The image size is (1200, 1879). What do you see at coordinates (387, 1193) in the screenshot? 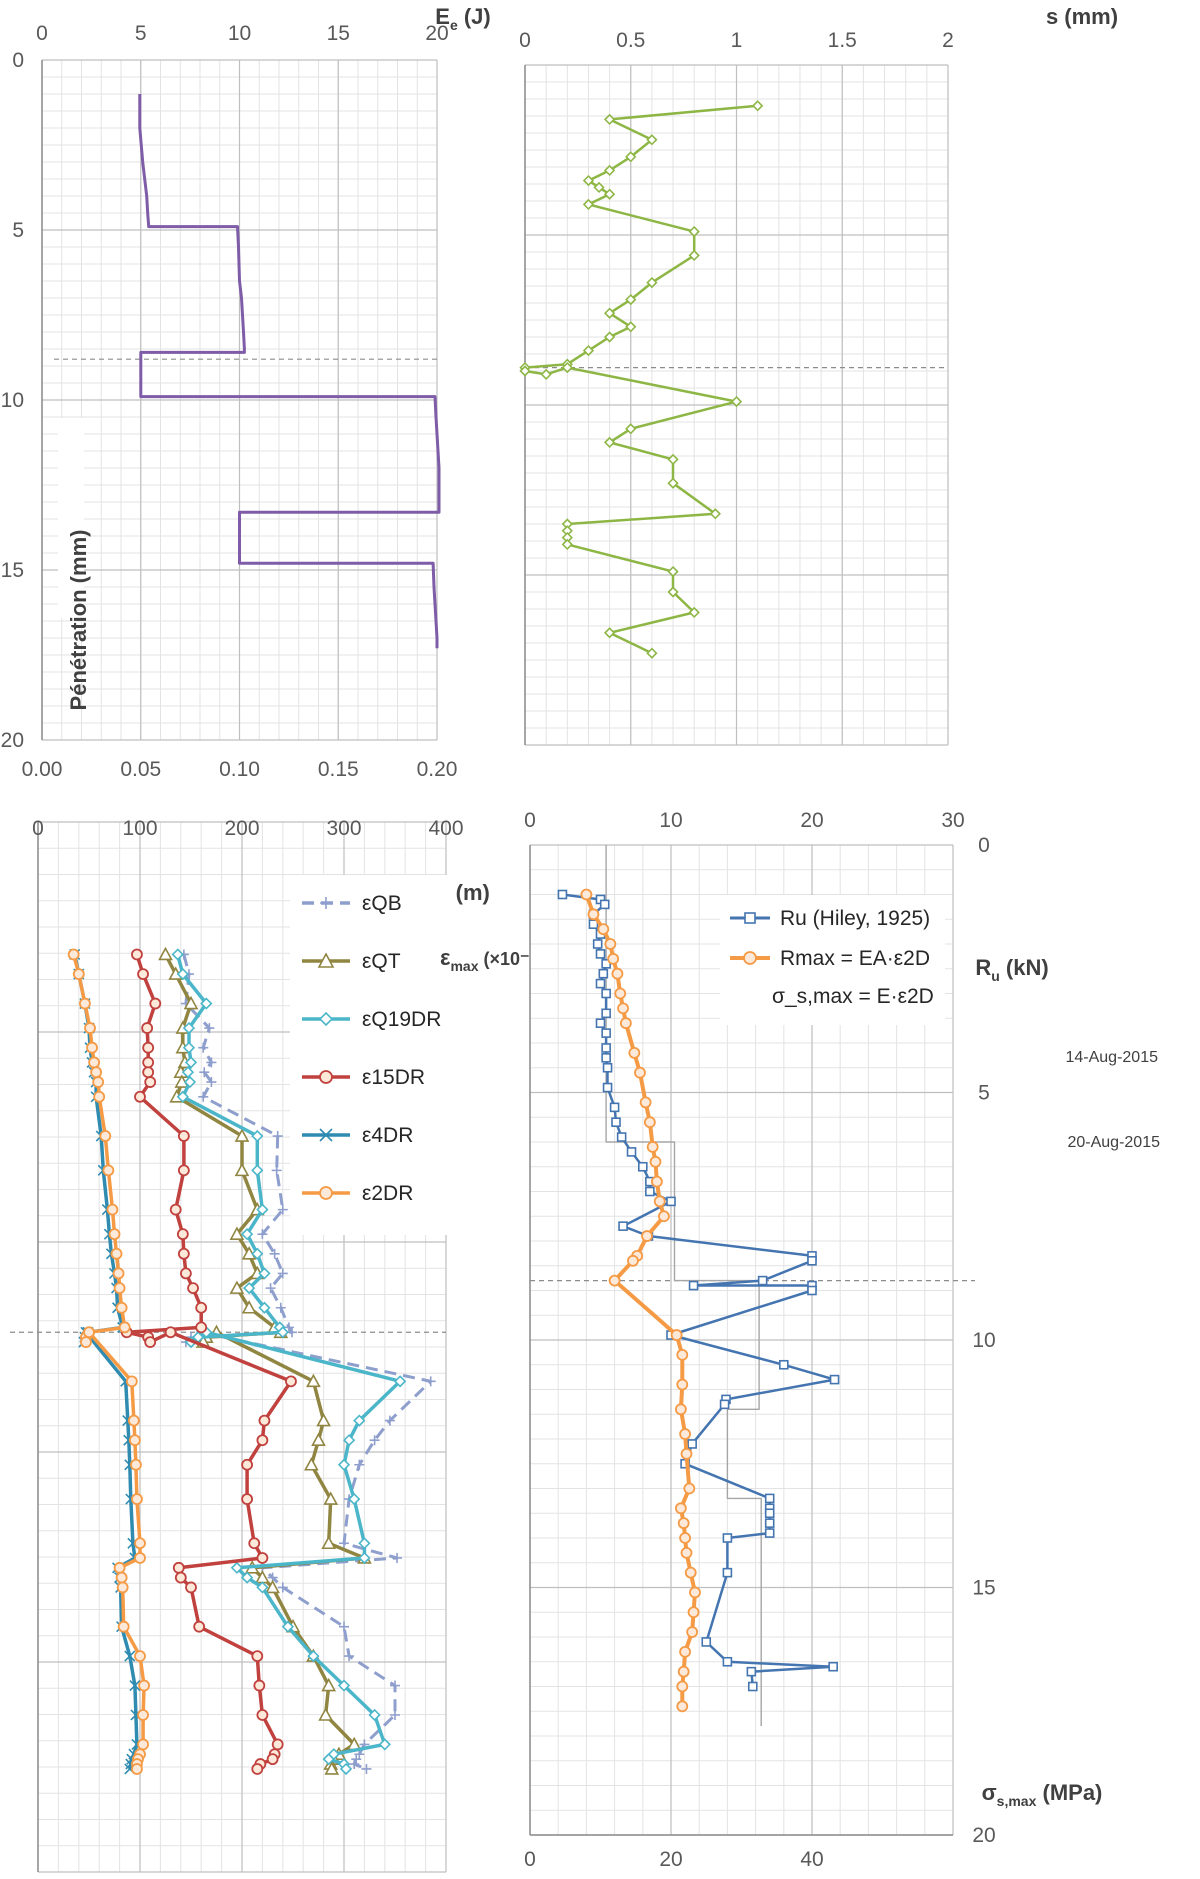
I see `e2DR-legend-label: ε2DR` at bounding box center [387, 1193].